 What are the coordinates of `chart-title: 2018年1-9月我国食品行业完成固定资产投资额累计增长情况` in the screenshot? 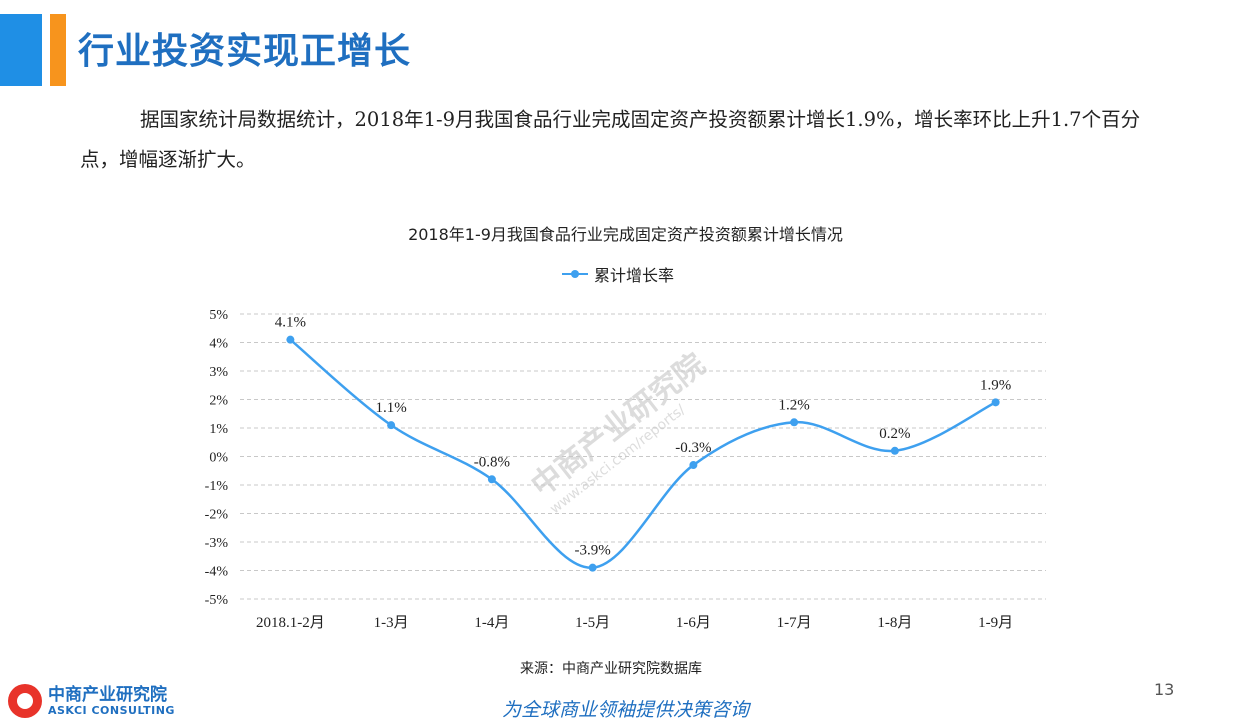 It's located at (625, 234).